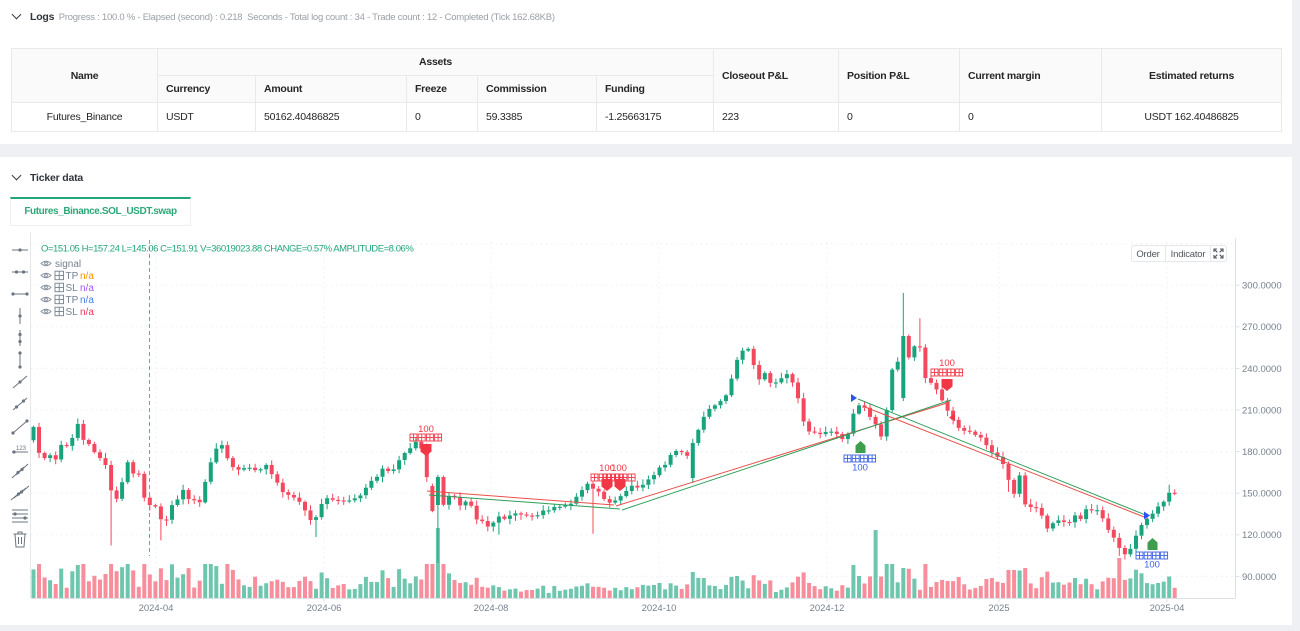 Image resolution: width=1300 pixels, height=631 pixels. I want to click on svg-text: signal, so click(68, 264).